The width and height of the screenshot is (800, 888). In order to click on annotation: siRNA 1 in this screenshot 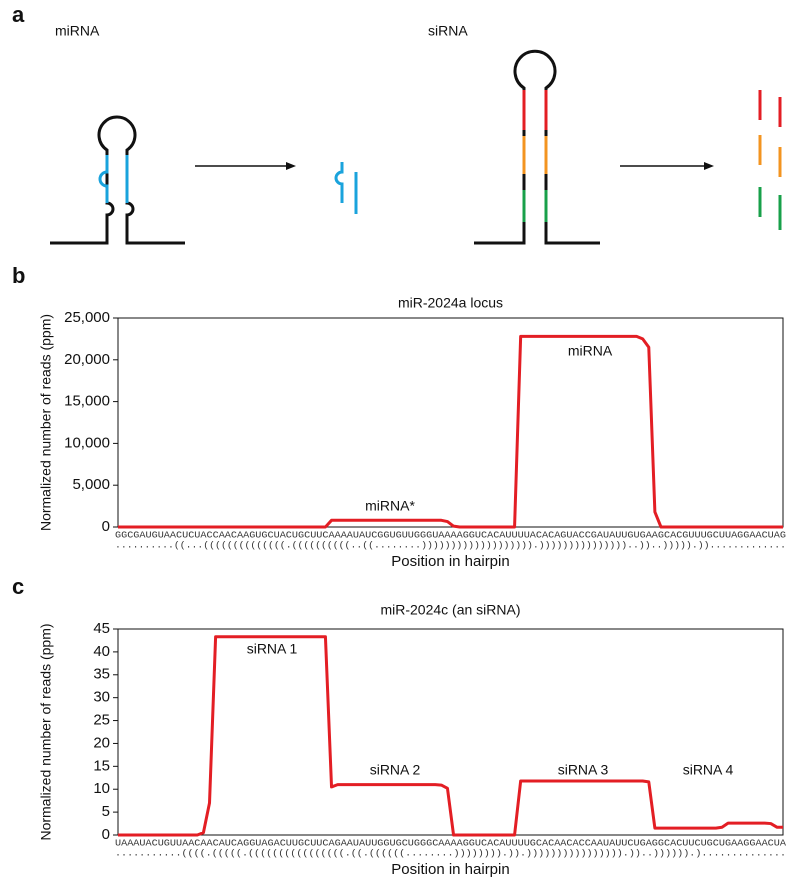, I will do `click(272, 649)`.